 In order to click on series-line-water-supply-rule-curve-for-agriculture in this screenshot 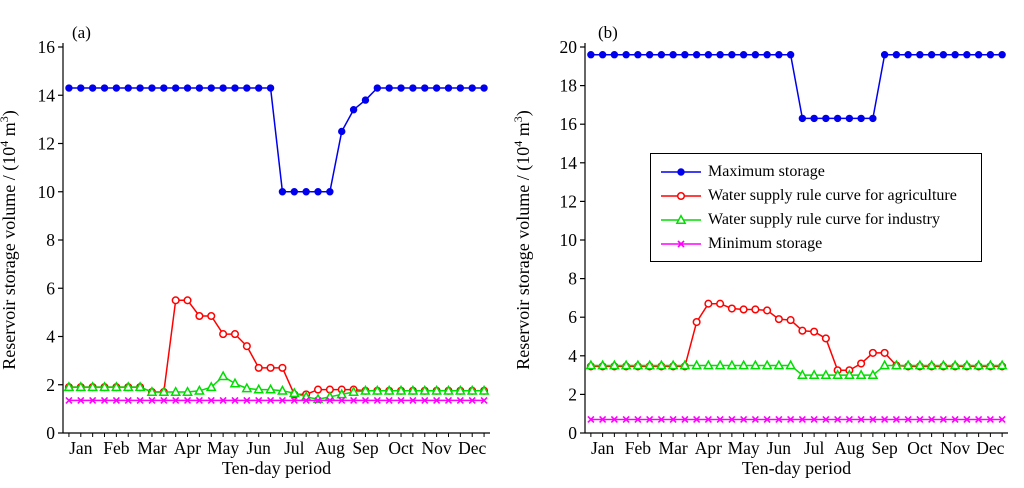, I will do `click(276, 347)`.